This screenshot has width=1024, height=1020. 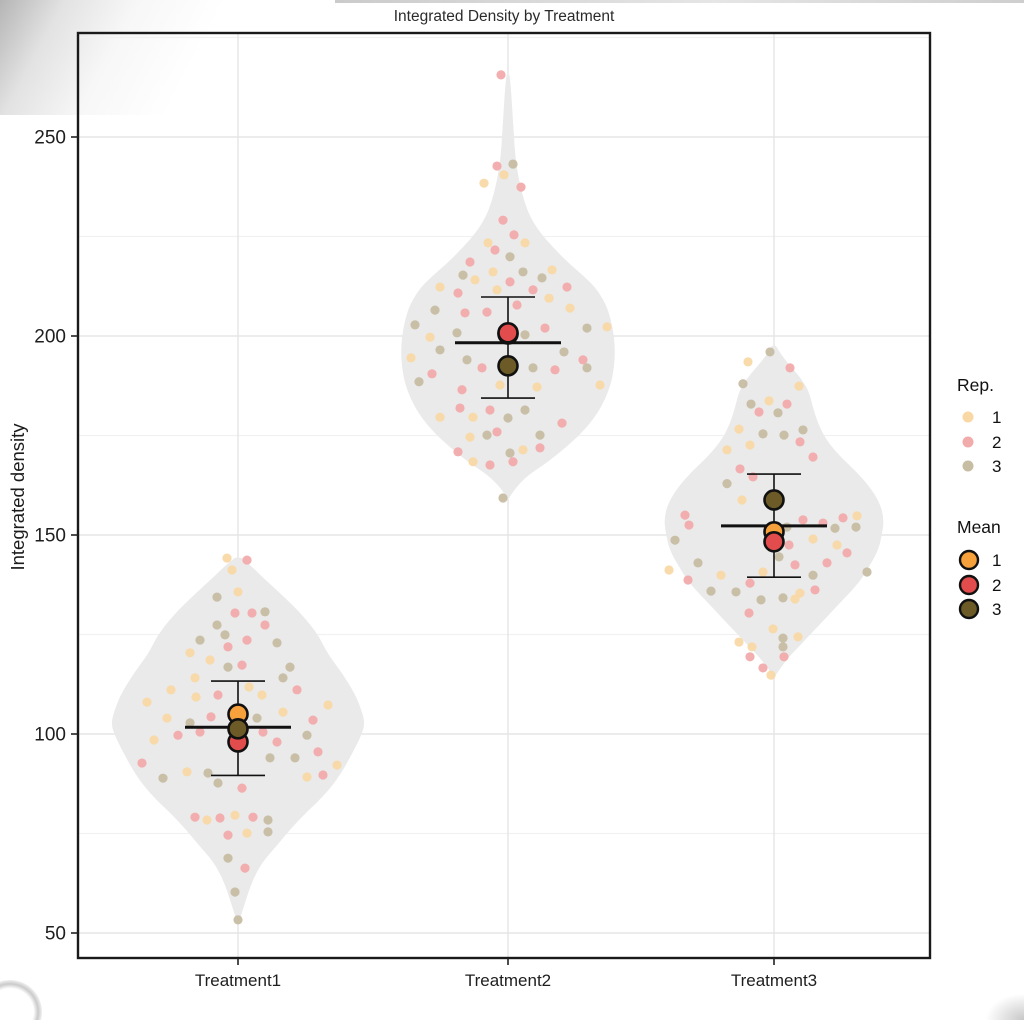 What do you see at coordinates (504, 16) in the screenshot?
I see `chart-title: Integrated Density by Treatment` at bounding box center [504, 16].